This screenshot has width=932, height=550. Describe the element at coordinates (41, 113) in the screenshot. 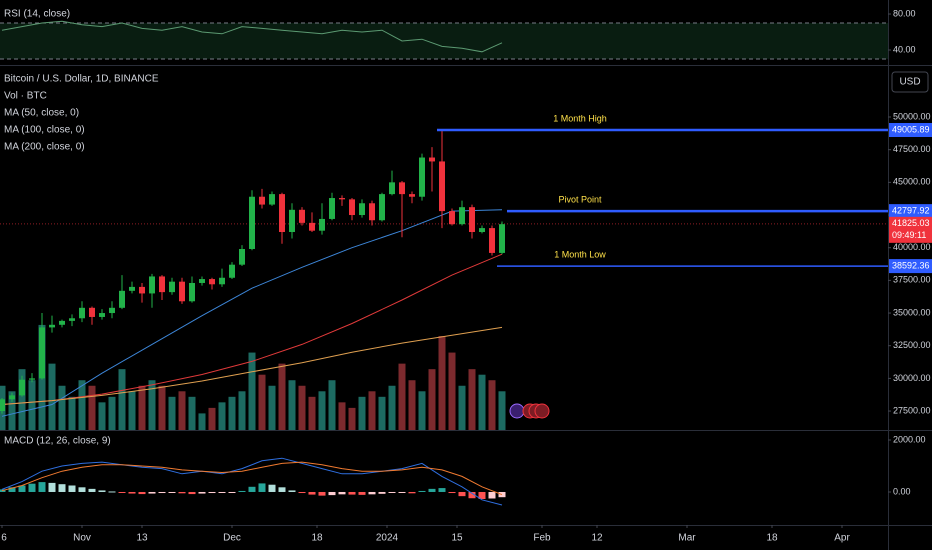

I see `ma-legend: MA (50, close, 0)` at that location.